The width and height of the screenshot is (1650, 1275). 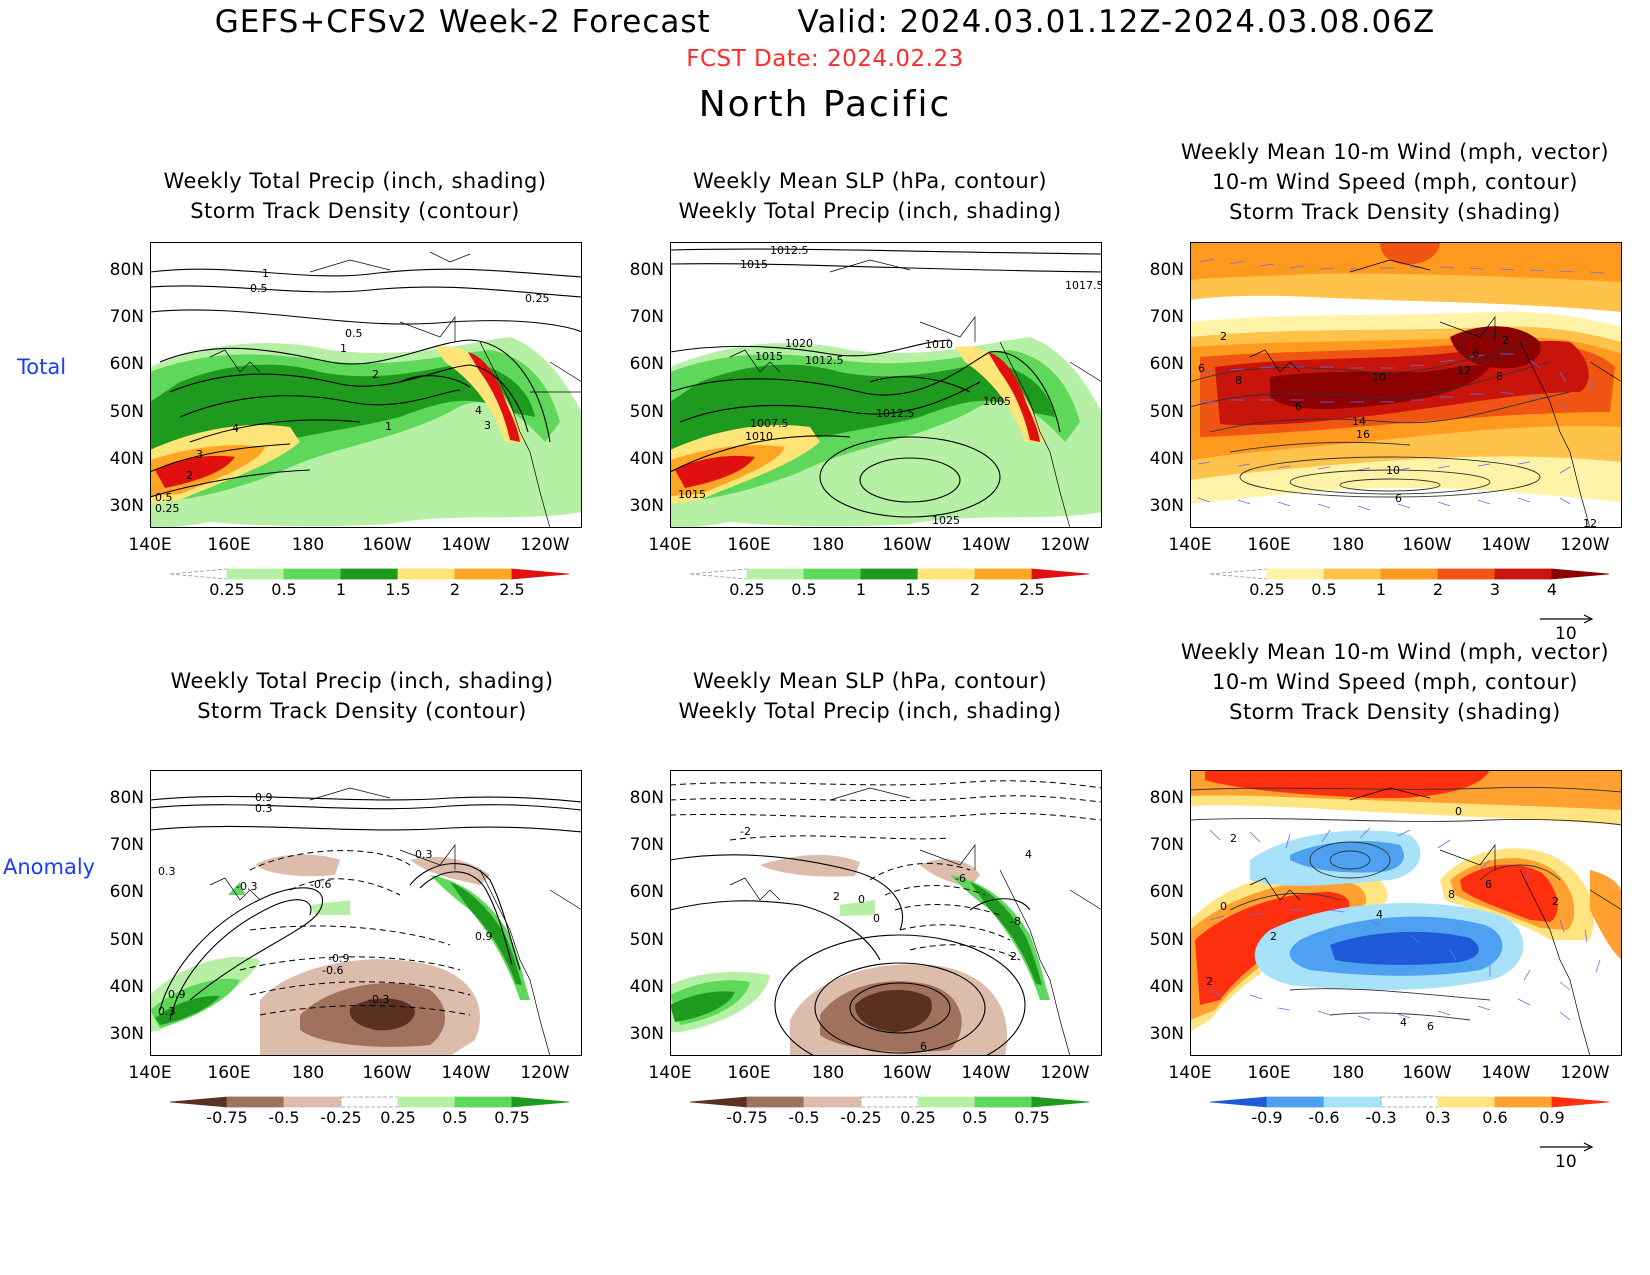 What do you see at coordinates (1410, 1102) in the screenshot?
I see `colorbar-anom-storm` at bounding box center [1410, 1102].